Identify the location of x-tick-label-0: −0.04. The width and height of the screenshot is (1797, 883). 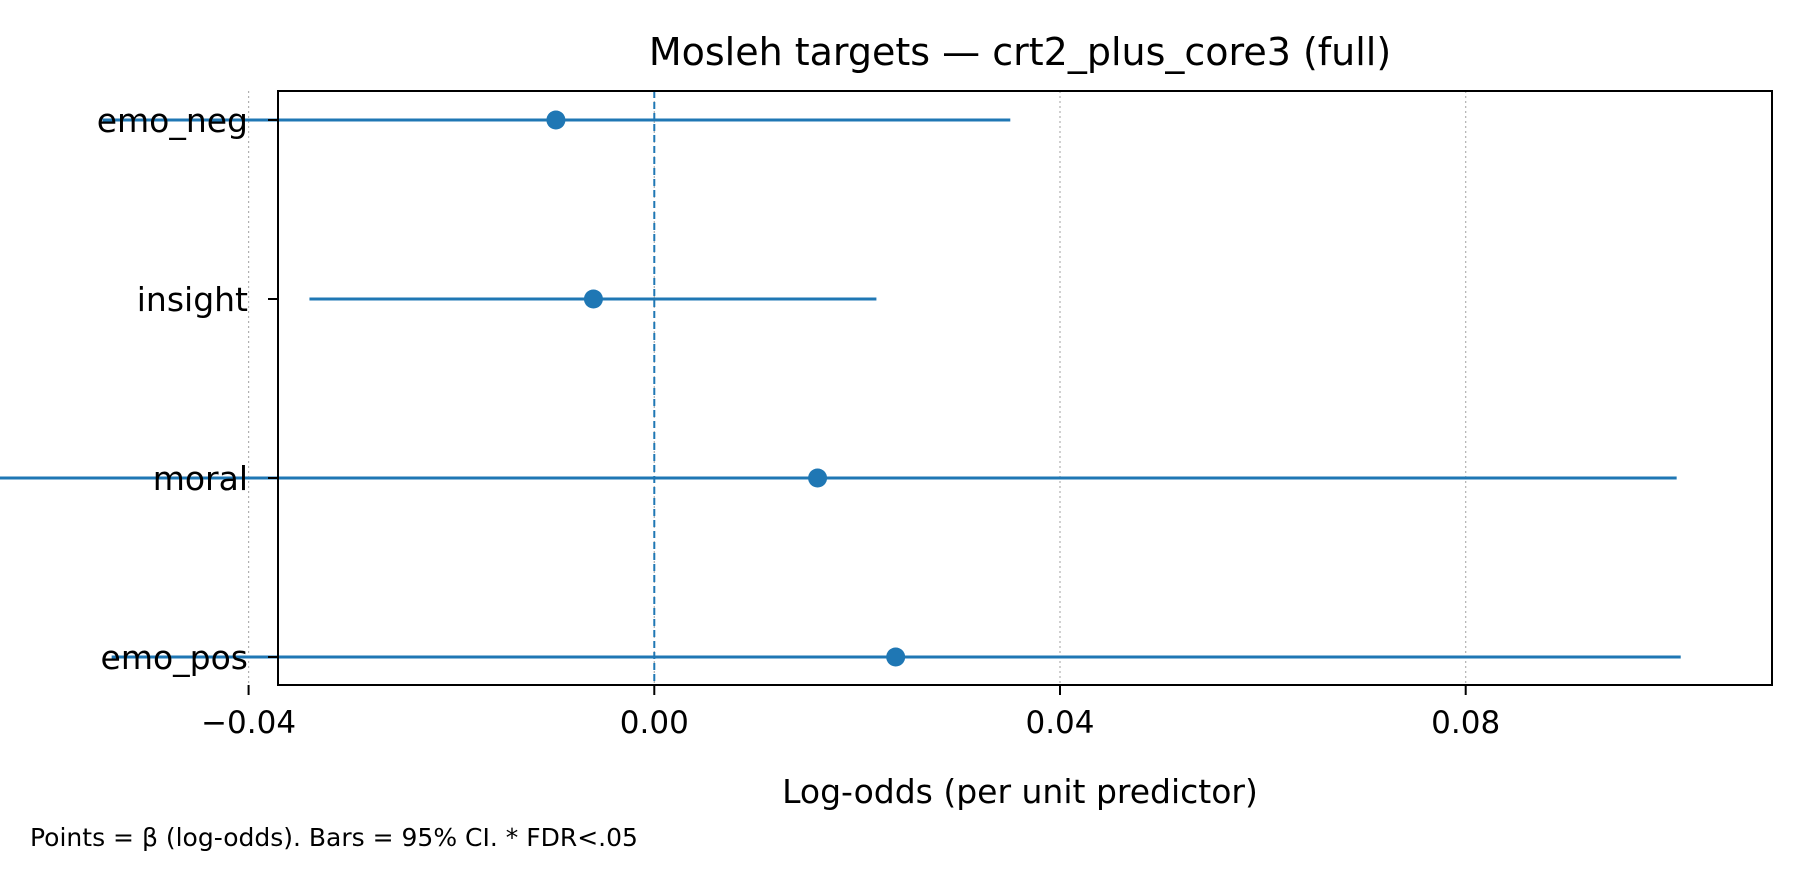
(248, 723).